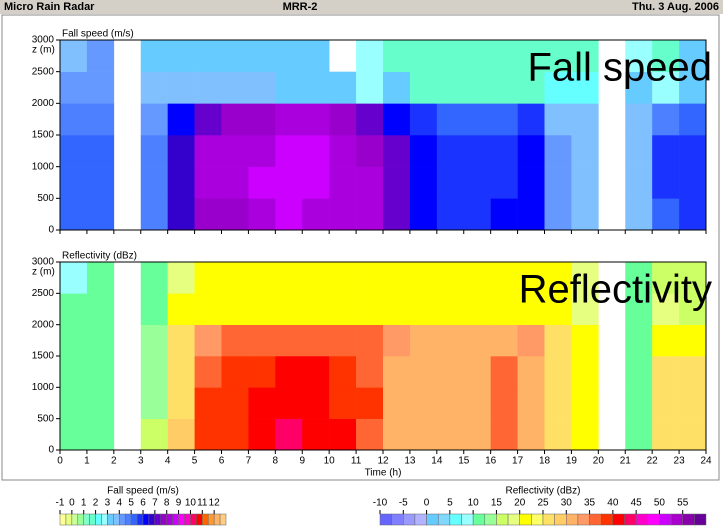  What do you see at coordinates (383, 461) in the screenshot?
I see `x-tick-label: 12` at bounding box center [383, 461].